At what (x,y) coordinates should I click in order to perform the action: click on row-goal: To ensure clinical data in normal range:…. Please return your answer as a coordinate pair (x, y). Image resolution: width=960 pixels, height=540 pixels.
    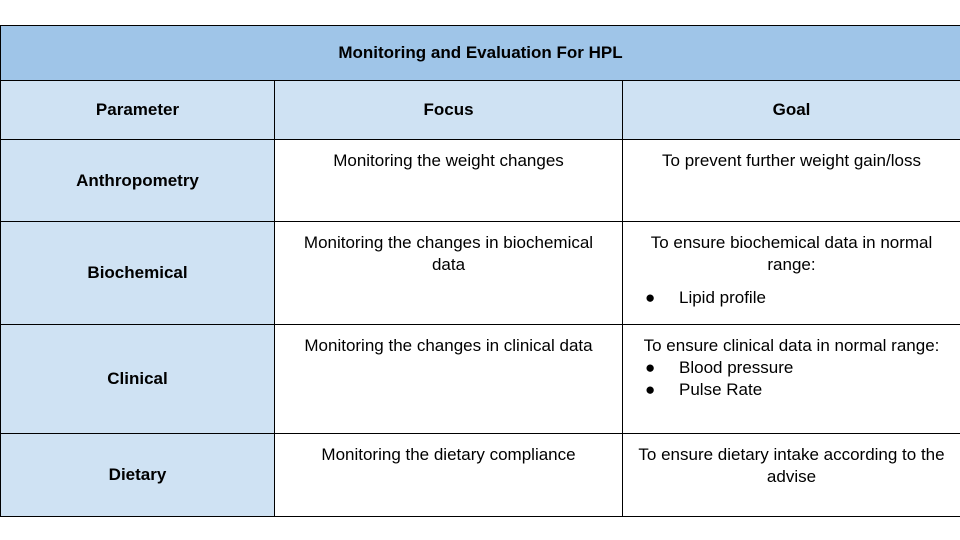
    Looking at the image, I should click on (791, 379).